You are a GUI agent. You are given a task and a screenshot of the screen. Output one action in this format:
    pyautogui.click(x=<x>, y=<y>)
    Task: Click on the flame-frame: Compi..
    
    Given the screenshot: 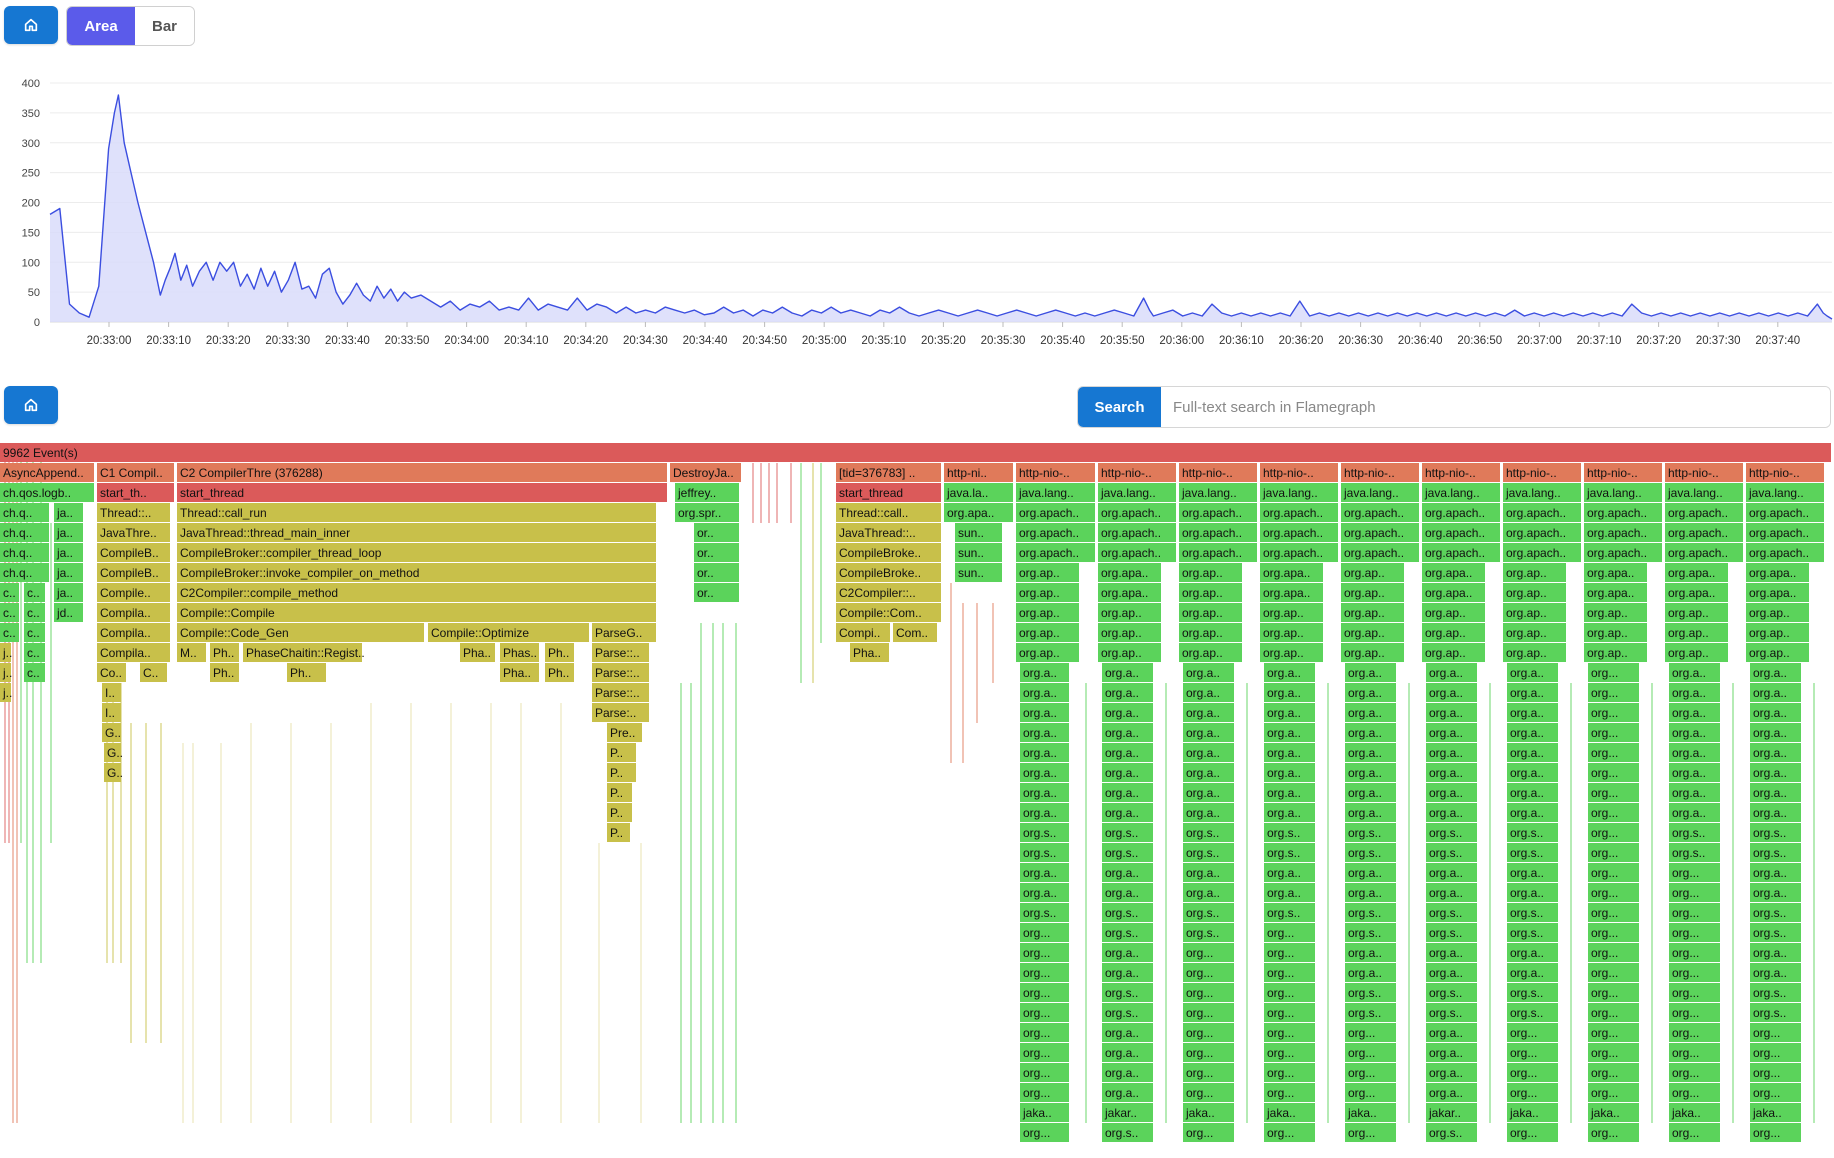 What is the action you would take?
    pyautogui.click(x=863, y=632)
    